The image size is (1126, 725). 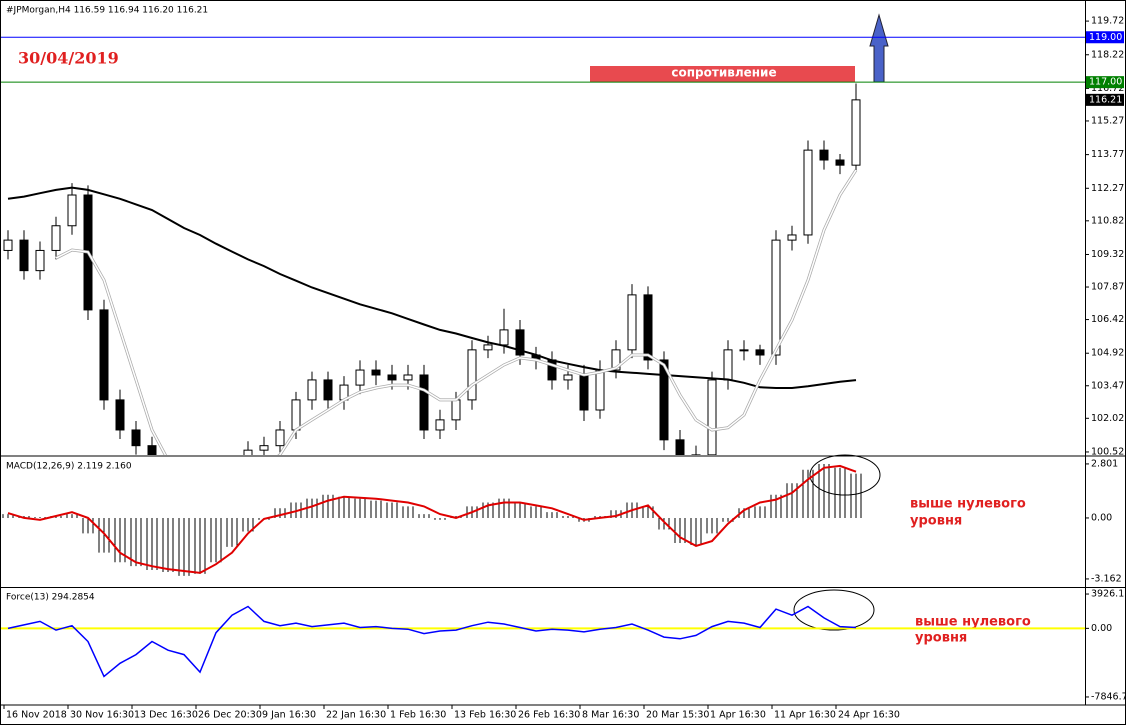 I want to click on y-tick-label: 3926.135, so click(x=1108, y=594).